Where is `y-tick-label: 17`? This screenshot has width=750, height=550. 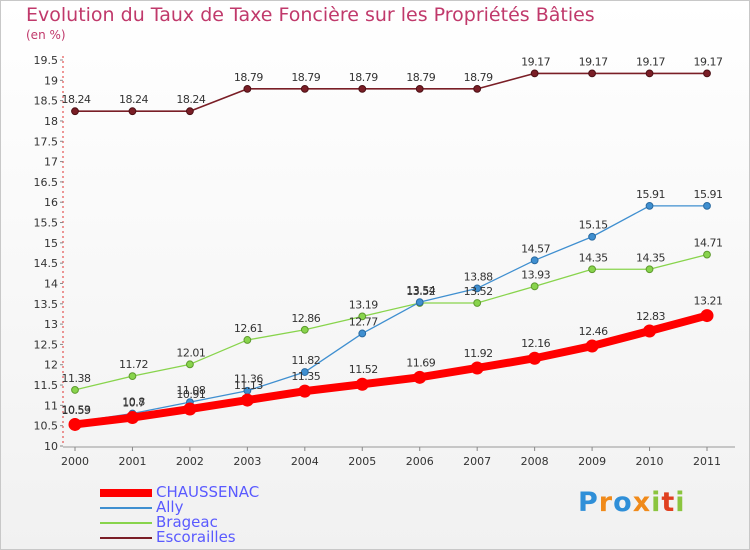 y-tick-label: 17 is located at coordinates (51, 162).